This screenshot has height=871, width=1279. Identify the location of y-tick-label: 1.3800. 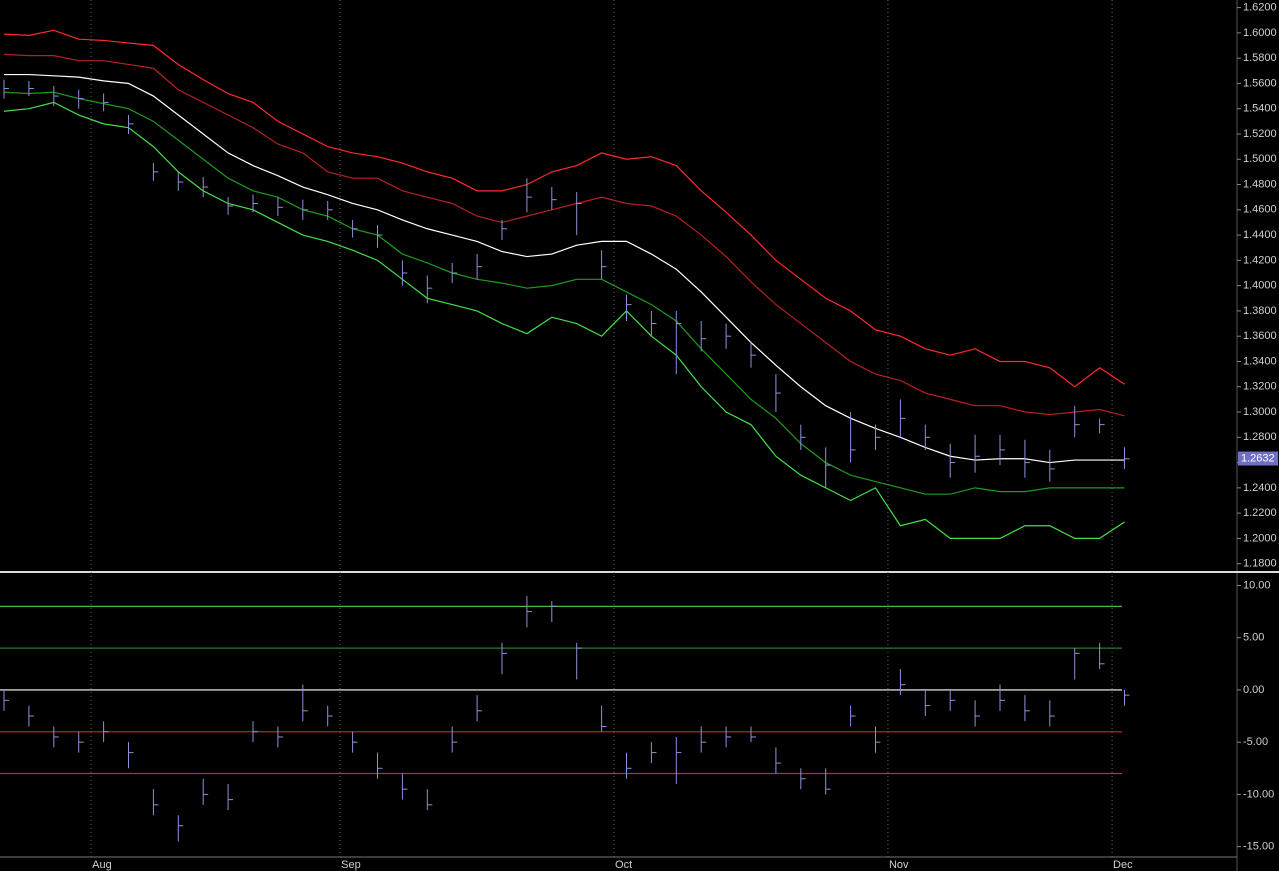
(1260, 311).